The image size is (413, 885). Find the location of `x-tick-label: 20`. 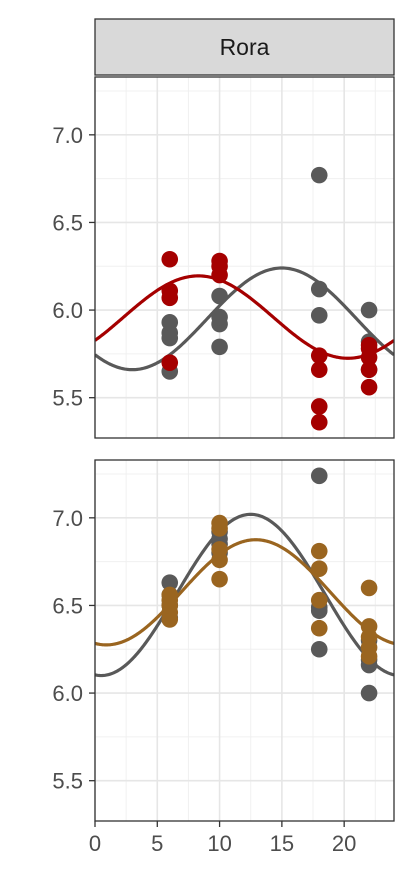

x-tick-label: 20 is located at coordinates (344, 843).